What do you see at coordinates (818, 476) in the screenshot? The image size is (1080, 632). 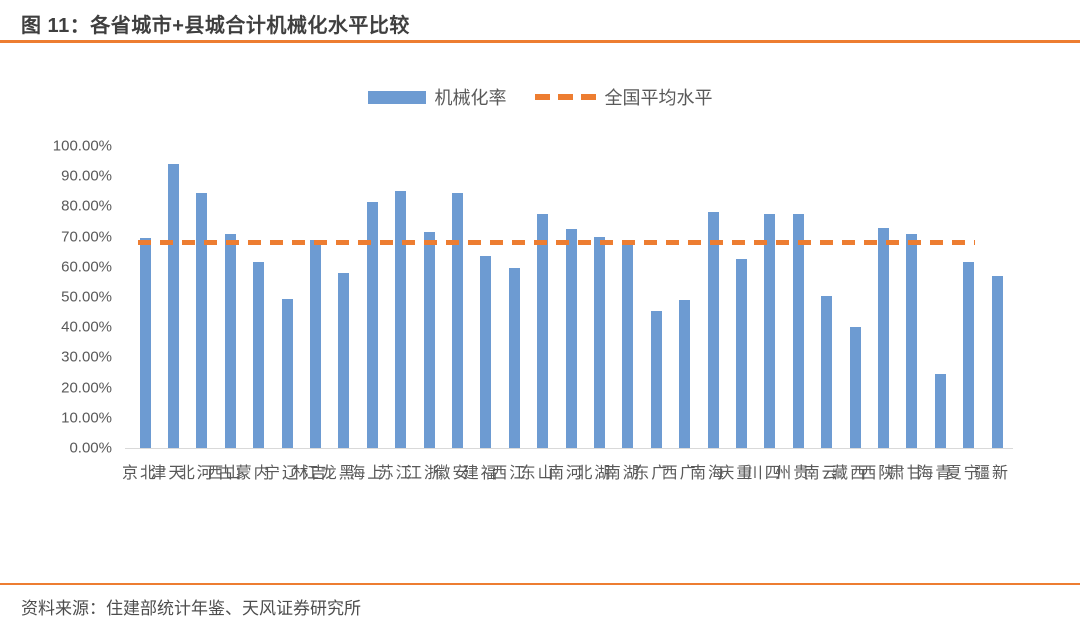 I see `x-axis-label: 云南` at bounding box center [818, 476].